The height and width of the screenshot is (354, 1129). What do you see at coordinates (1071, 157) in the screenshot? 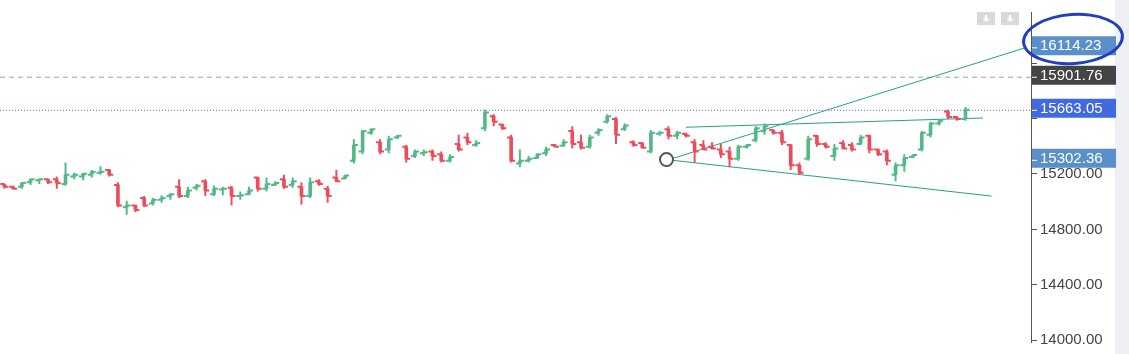
I see `text: 15302.36` at bounding box center [1071, 157].